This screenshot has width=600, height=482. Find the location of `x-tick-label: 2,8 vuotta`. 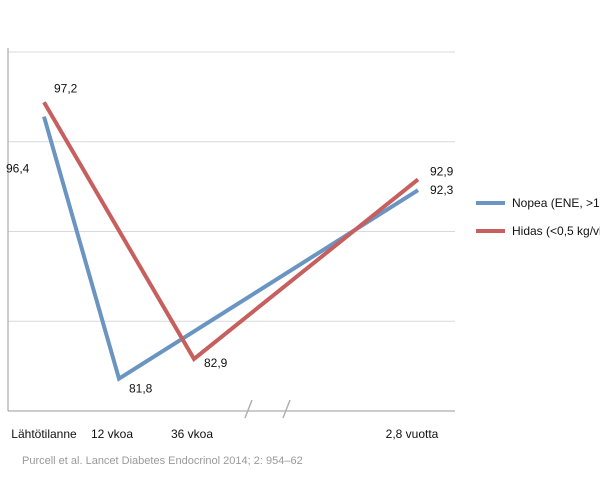

x-tick-label: 2,8 vuotta is located at coordinates (412, 434).